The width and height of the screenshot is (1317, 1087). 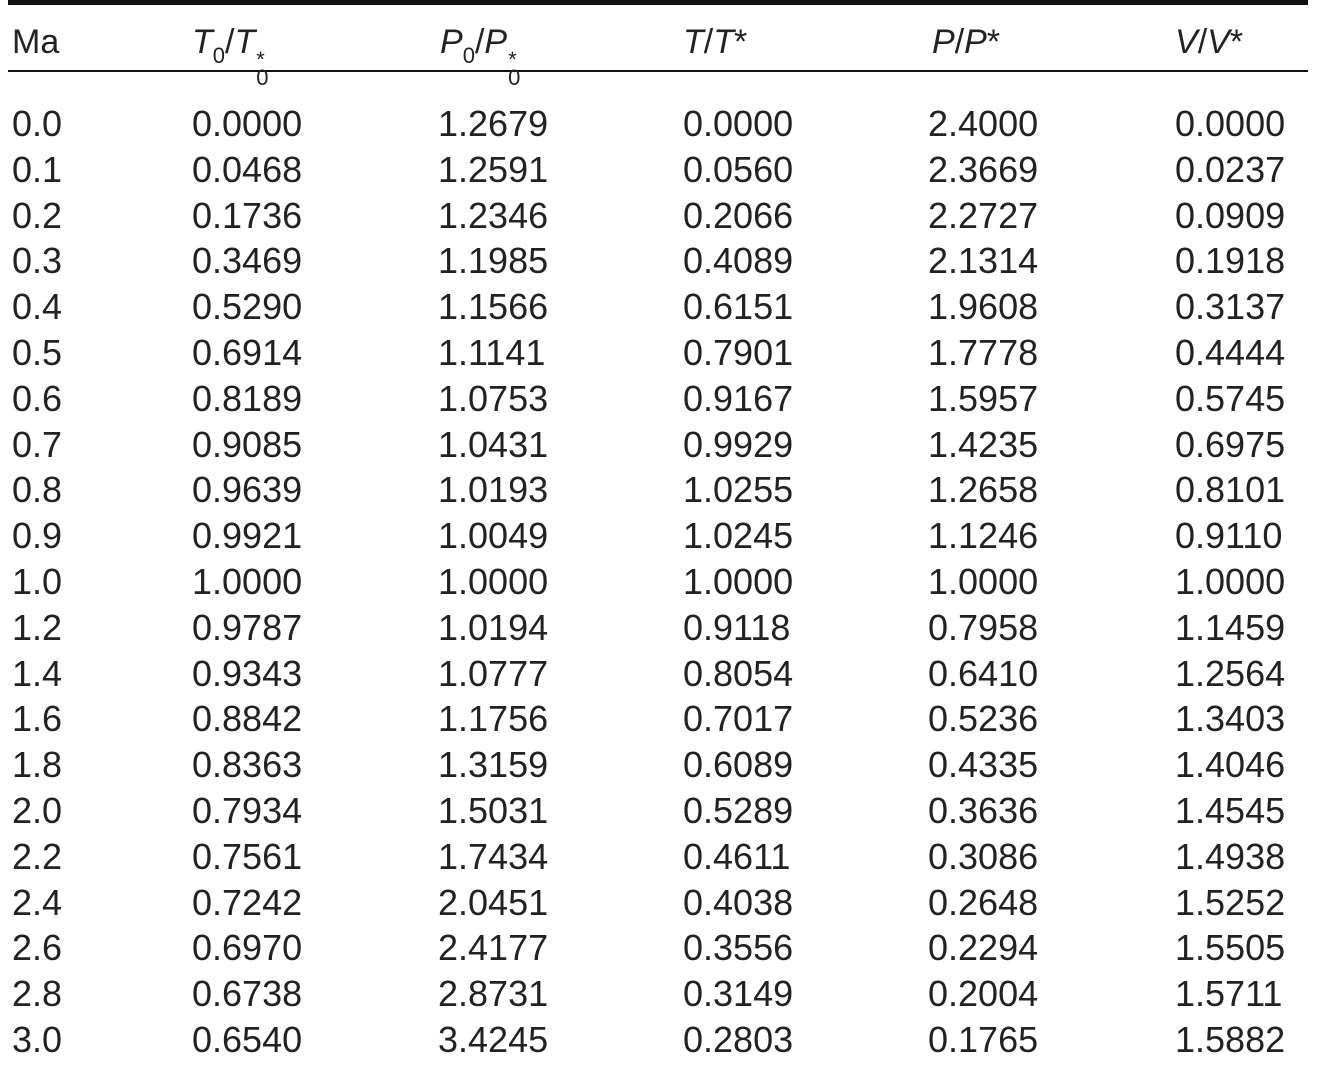 I want to click on value-cell: 3.4245, so click(x=493, y=1039).